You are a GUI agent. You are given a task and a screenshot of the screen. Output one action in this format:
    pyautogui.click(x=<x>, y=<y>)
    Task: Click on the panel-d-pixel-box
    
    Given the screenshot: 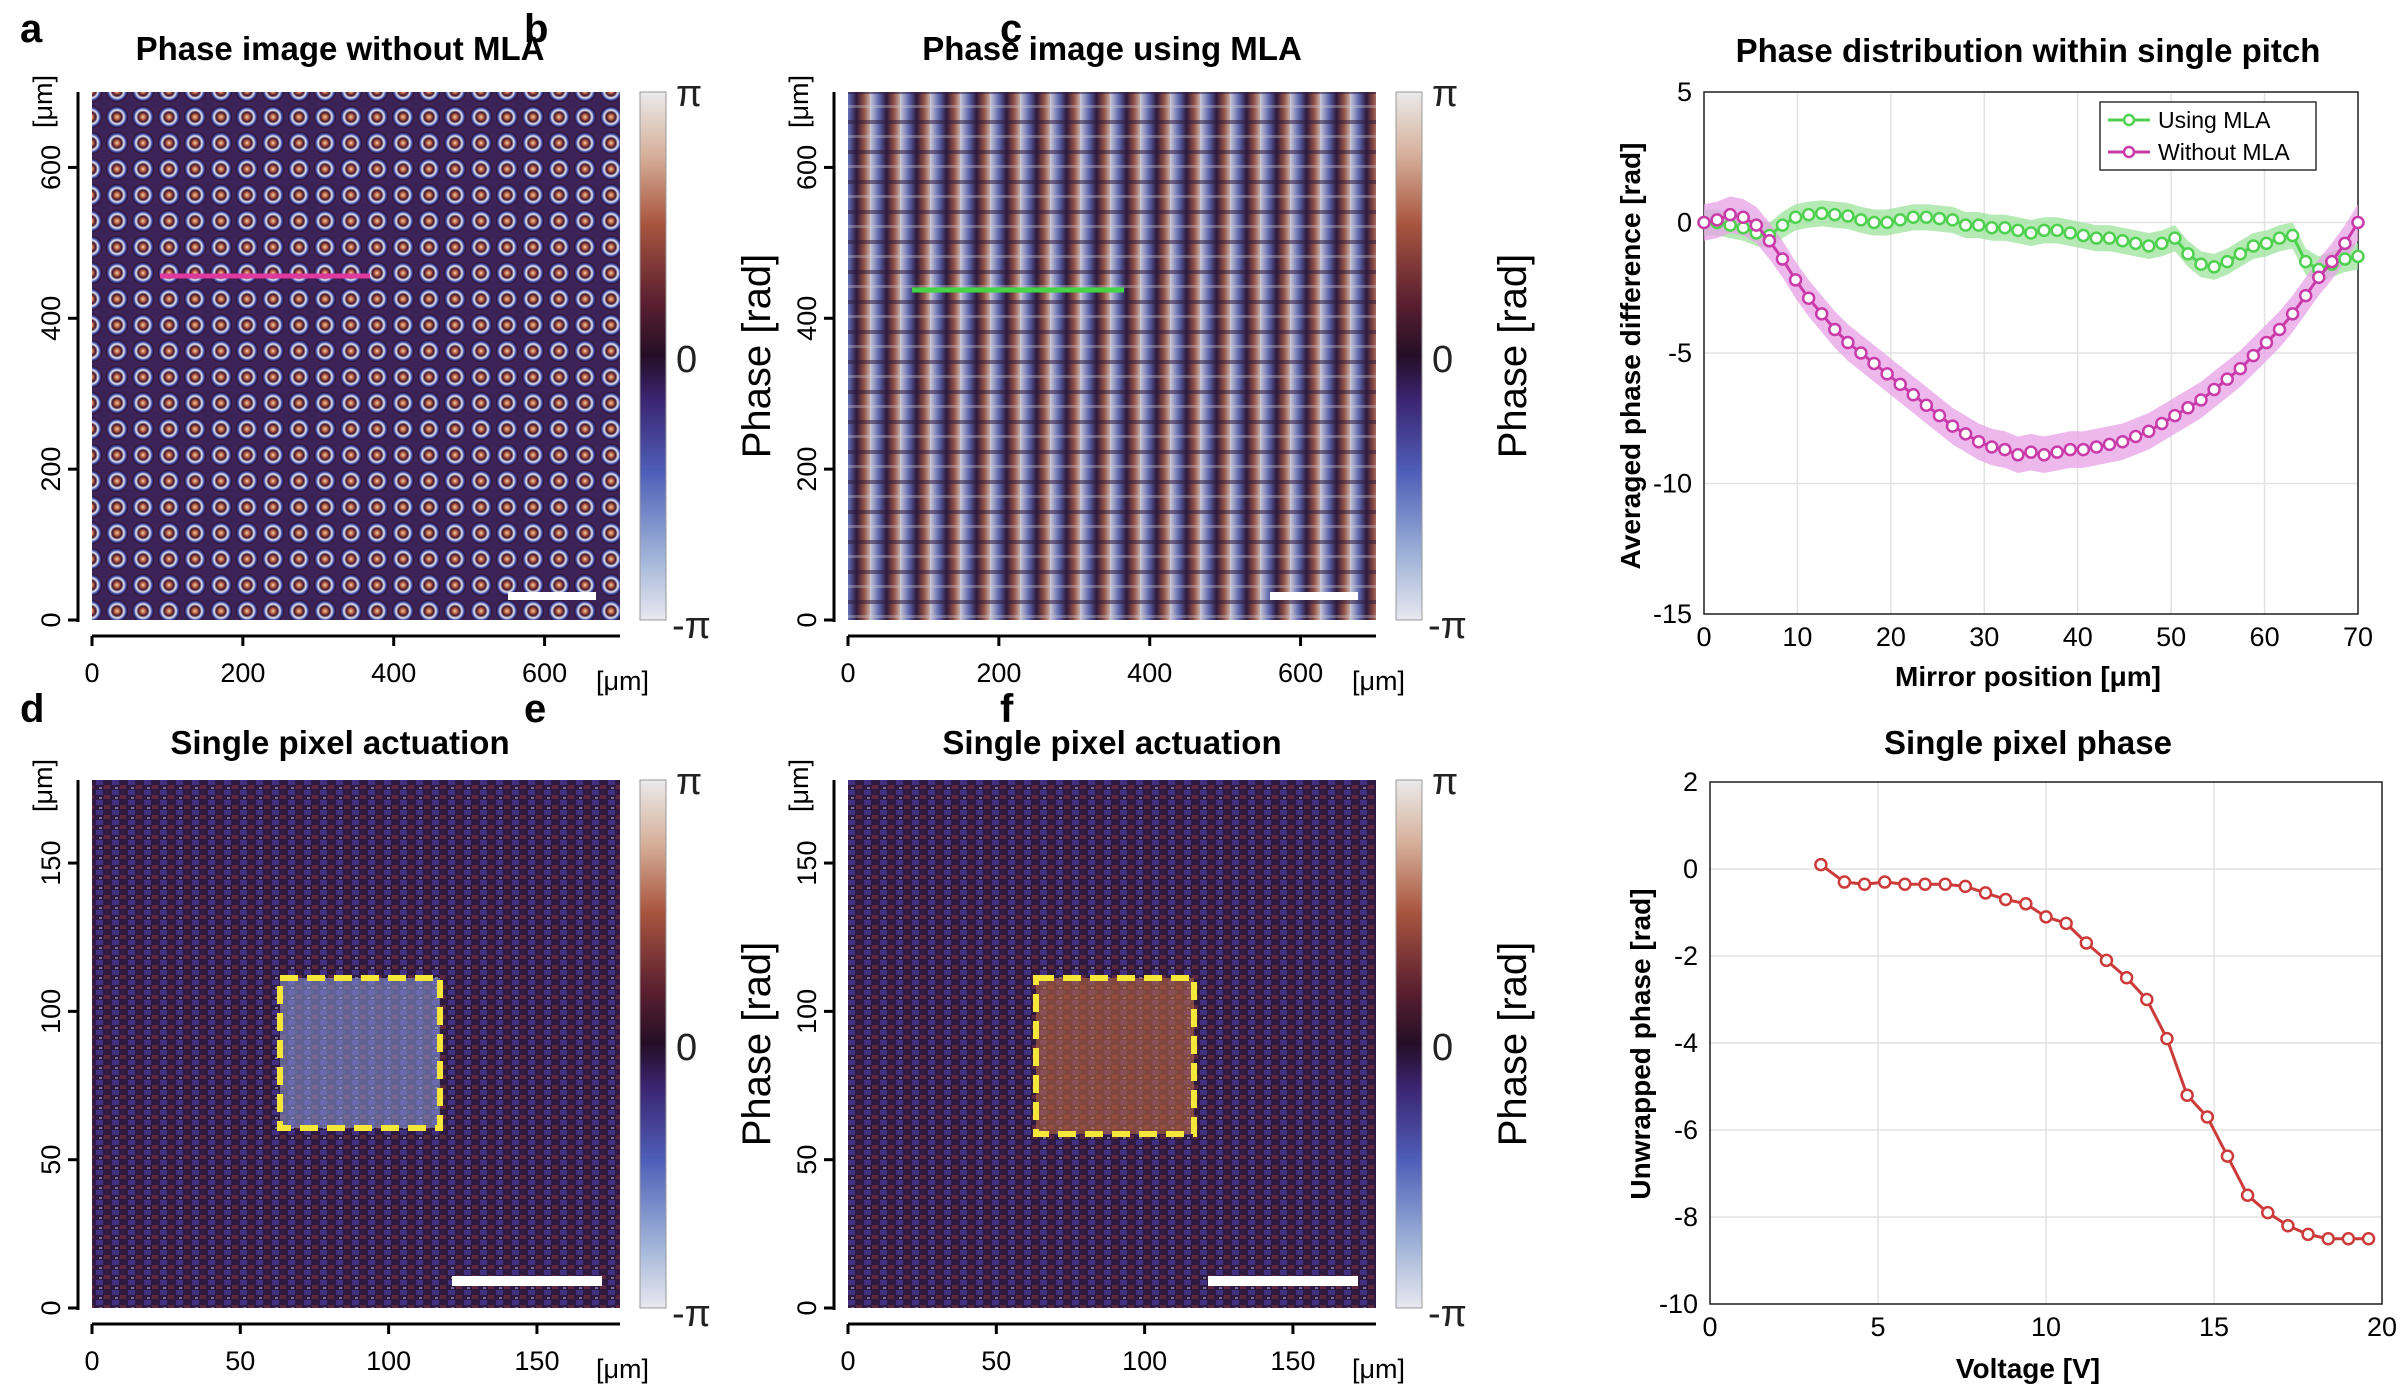 What is the action you would take?
    pyautogui.click(x=360, y=1053)
    